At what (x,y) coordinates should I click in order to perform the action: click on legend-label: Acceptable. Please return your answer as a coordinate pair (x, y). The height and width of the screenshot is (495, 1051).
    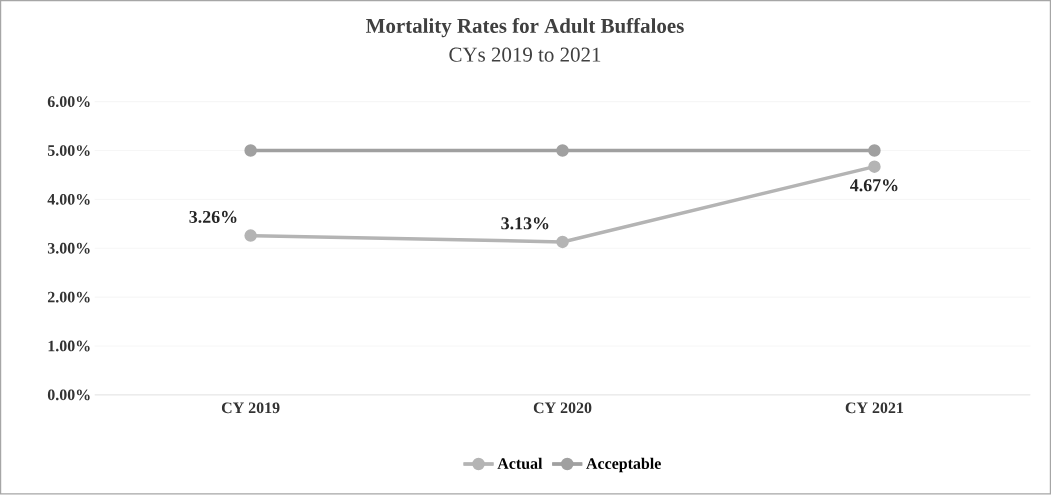
    Looking at the image, I should click on (623, 465).